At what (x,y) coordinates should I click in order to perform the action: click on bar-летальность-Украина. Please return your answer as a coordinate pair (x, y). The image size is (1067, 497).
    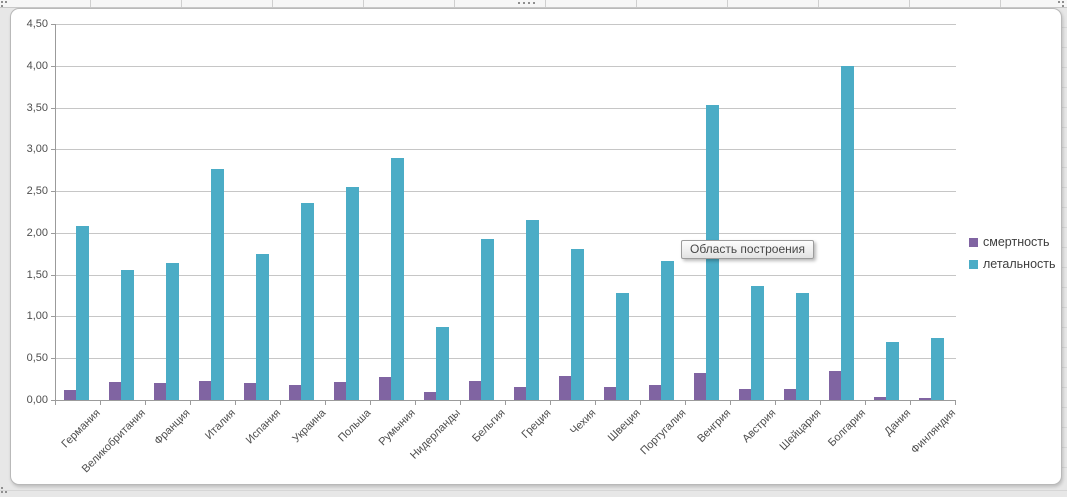
    Looking at the image, I should click on (307, 301).